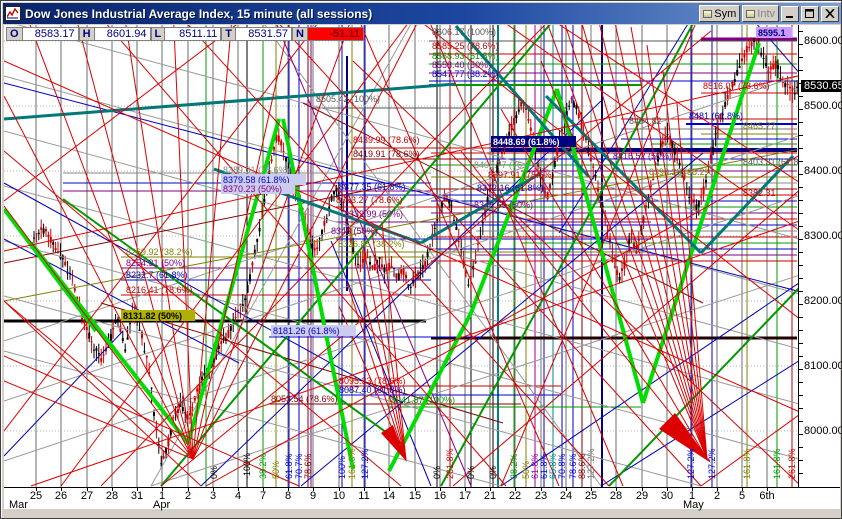 This screenshot has height=519, width=842. What do you see at coordinates (767, 496) in the screenshot?
I see `time-axis-day-label: 6th` at bounding box center [767, 496].